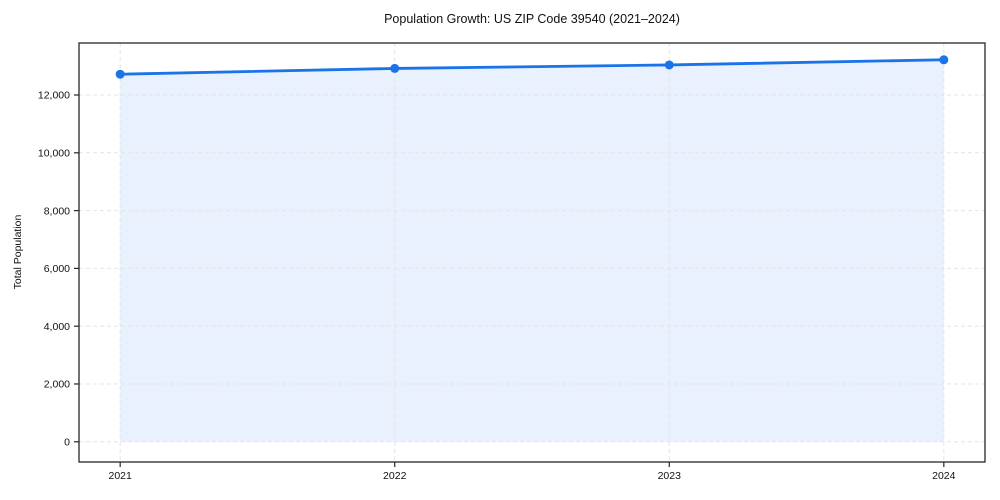  What do you see at coordinates (121, 476) in the screenshot?
I see `x-tick-label: 2021` at bounding box center [121, 476].